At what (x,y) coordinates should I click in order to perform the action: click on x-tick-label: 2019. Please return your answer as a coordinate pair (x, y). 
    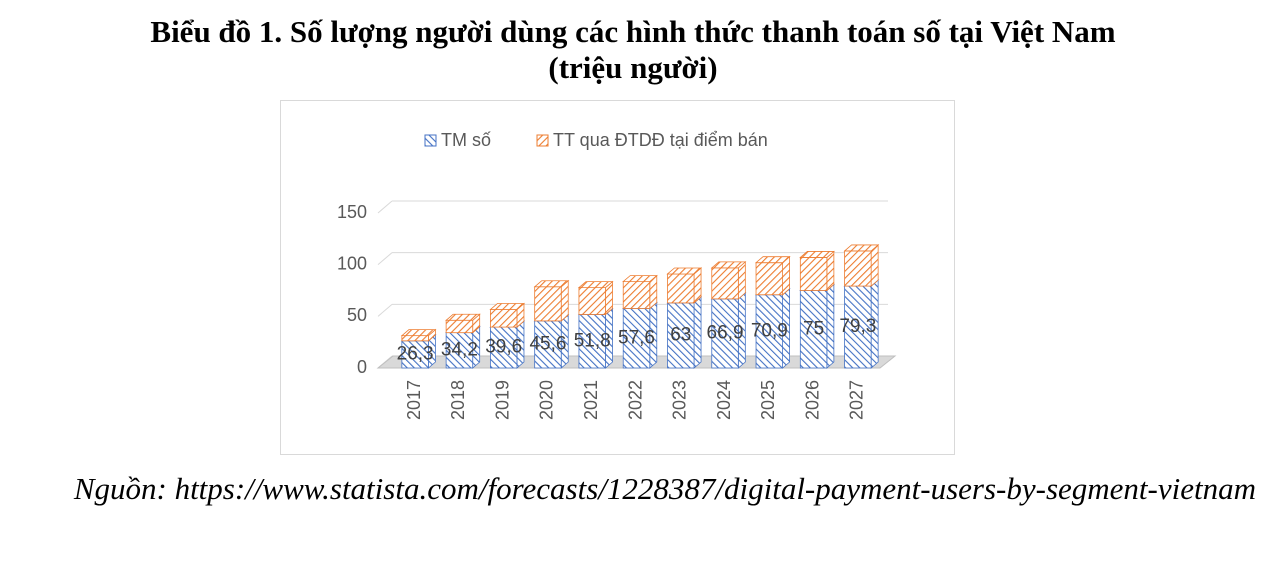
    Looking at the image, I should click on (502, 400).